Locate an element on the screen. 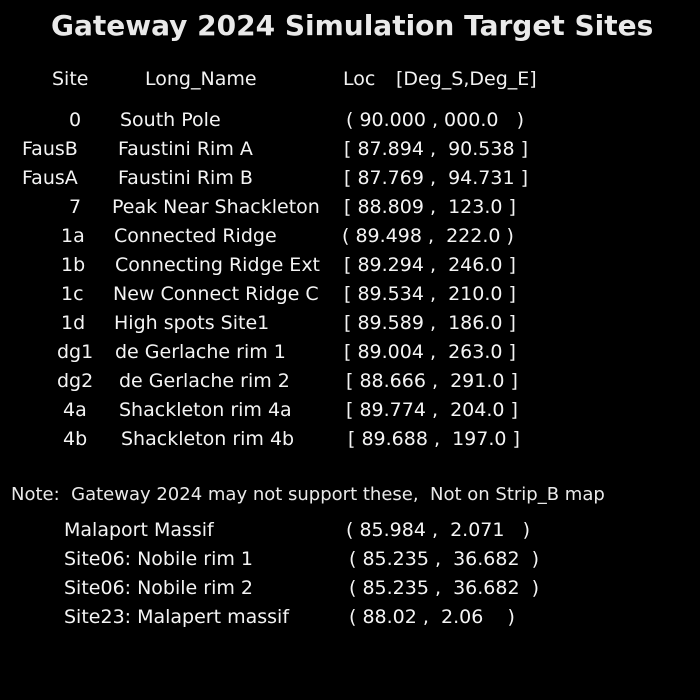 This screenshot has height=700, width=700. header-units: [Deg_S,Deg_E] is located at coordinates (466, 79).